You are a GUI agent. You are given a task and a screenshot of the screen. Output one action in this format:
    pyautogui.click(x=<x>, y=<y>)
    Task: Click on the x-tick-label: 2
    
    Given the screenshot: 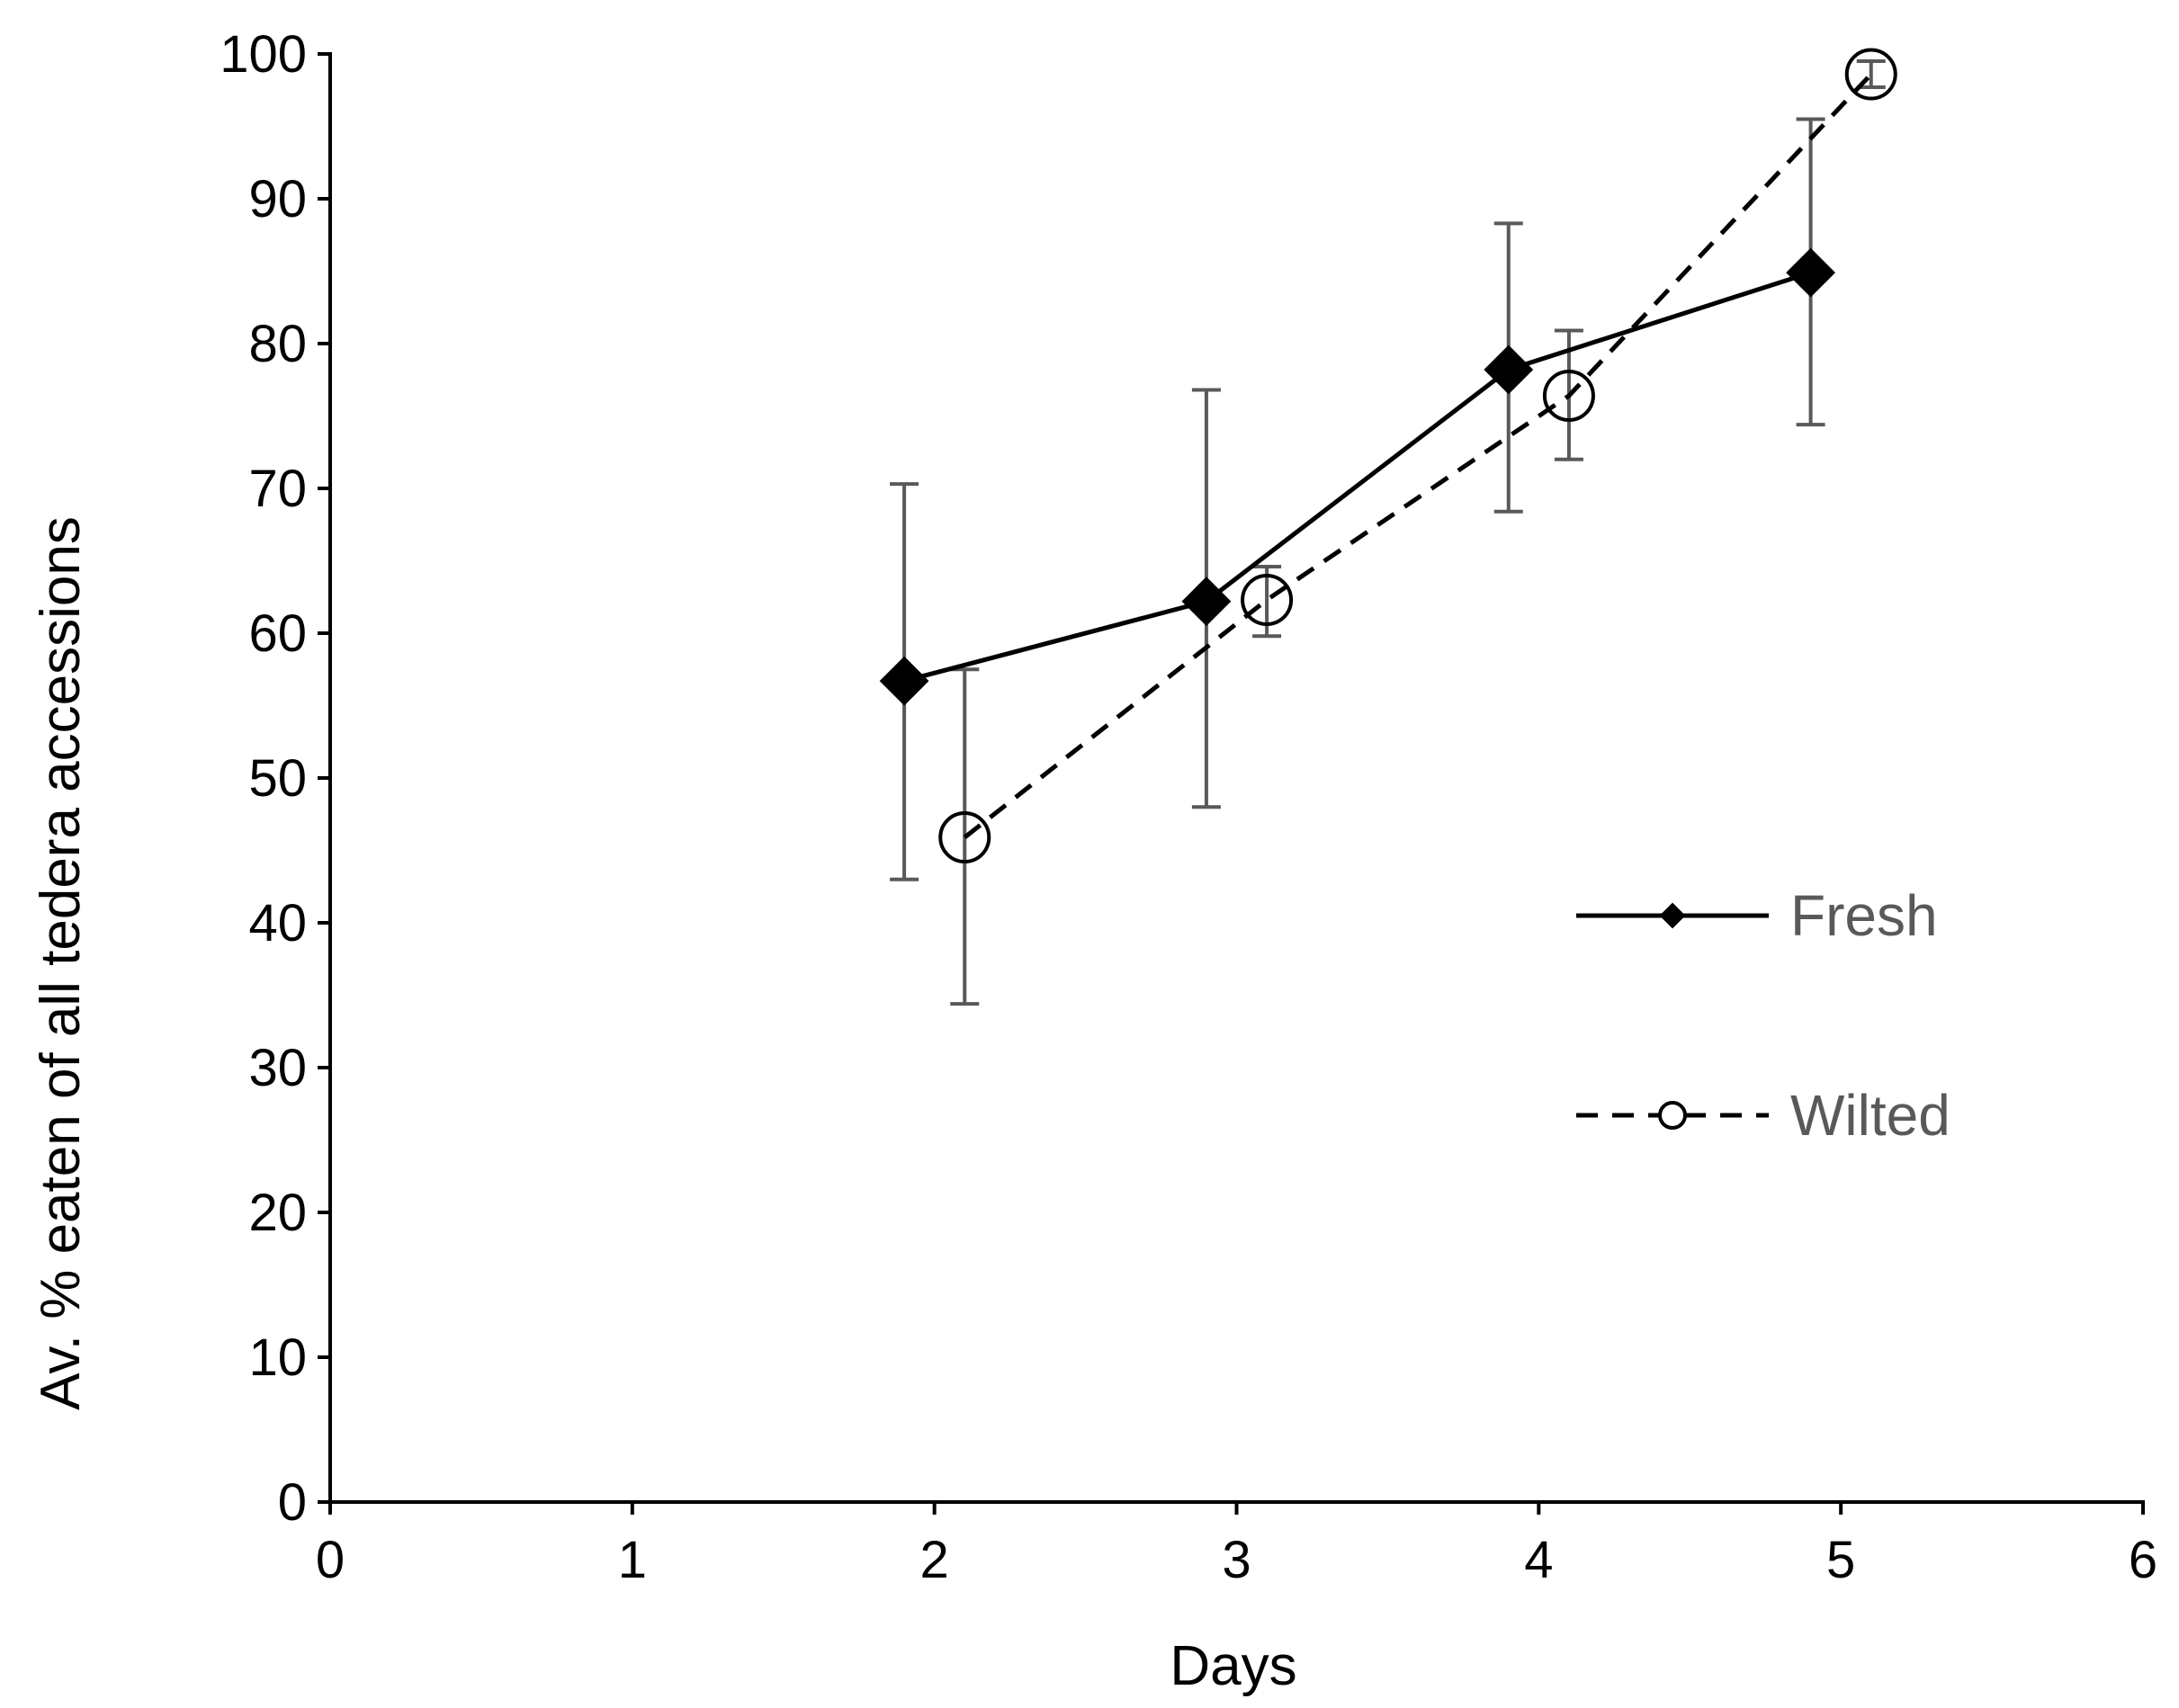 What is the action you would take?
    pyautogui.click(x=935, y=1560)
    